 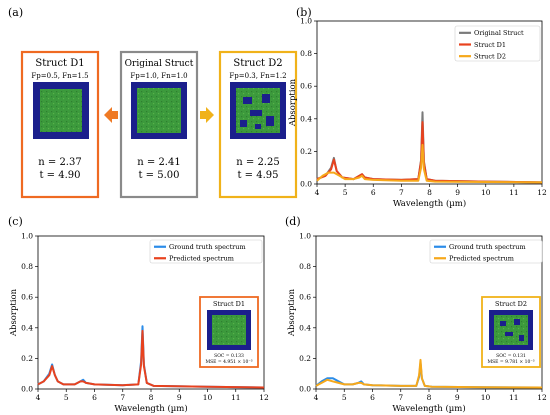 What do you see at coordinates (429, 397) in the screenshot?
I see `d-x-tick-label: 8` at bounding box center [429, 397].